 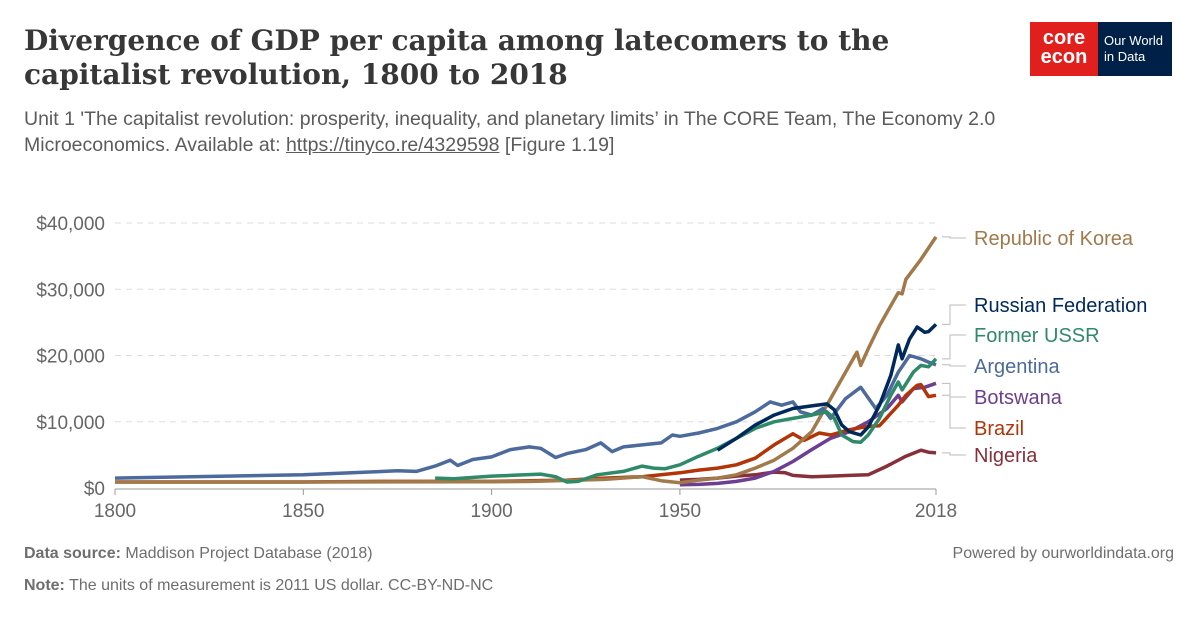 What do you see at coordinates (557, 145) in the screenshot?
I see `subtitle-suffix: [Figure 1.19]` at bounding box center [557, 145].